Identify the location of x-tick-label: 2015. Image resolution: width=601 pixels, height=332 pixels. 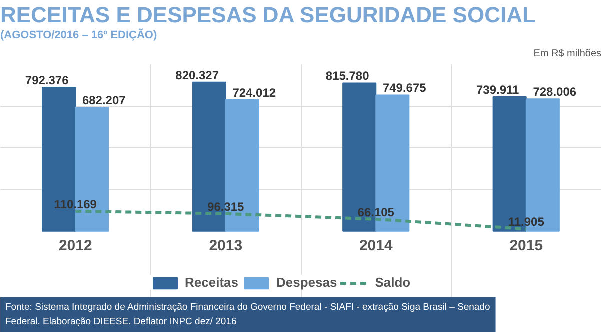
(527, 245).